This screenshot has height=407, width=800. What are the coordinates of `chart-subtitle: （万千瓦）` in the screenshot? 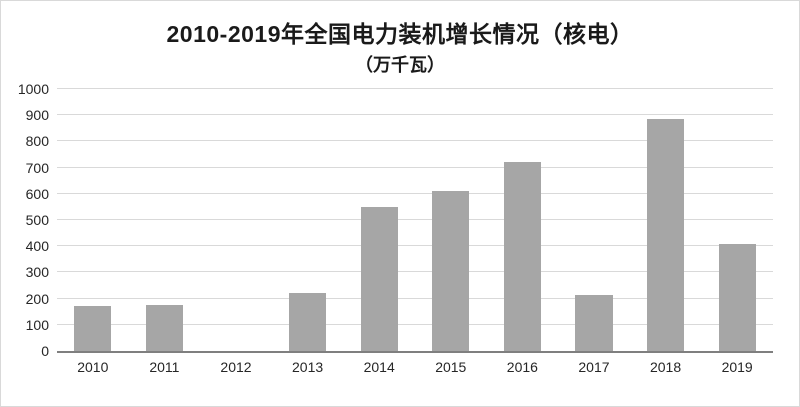 It's located at (400, 65).